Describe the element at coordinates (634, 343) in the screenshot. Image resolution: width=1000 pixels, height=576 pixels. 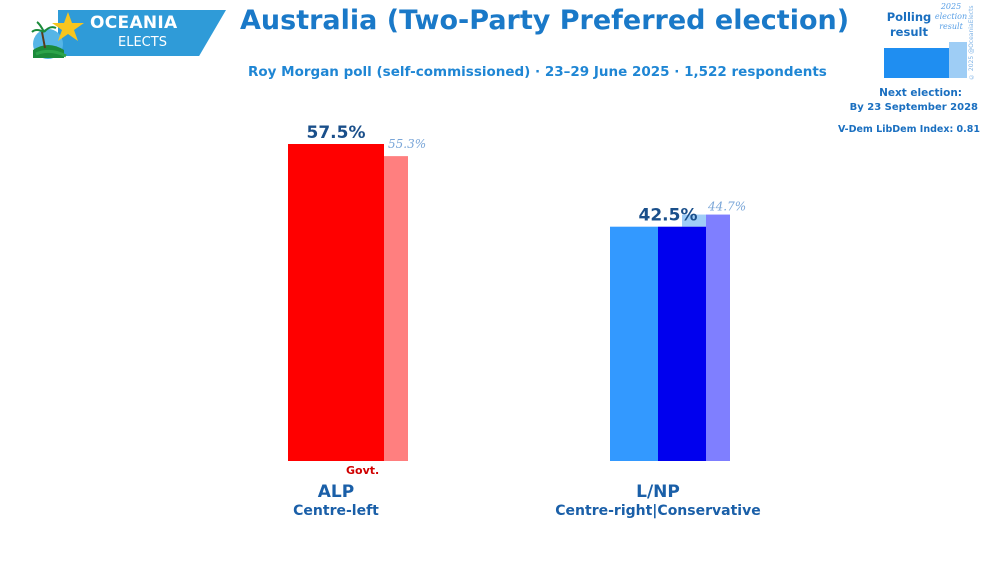
I see `bar-lnp-poll-a` at that location.